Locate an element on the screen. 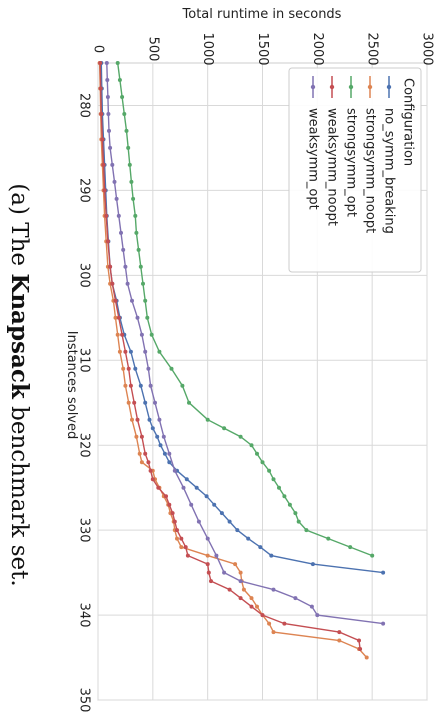 This screenshot has height=714, width=441. tick-label-runtime: 500 is located at coordinates (152, 49).